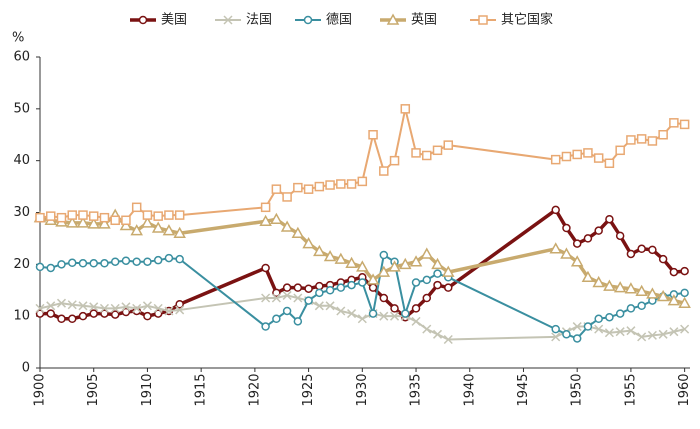 The width and height of the screenshot is (700, 429). I want to click on y-tick-label: 20, so click(21, 264).